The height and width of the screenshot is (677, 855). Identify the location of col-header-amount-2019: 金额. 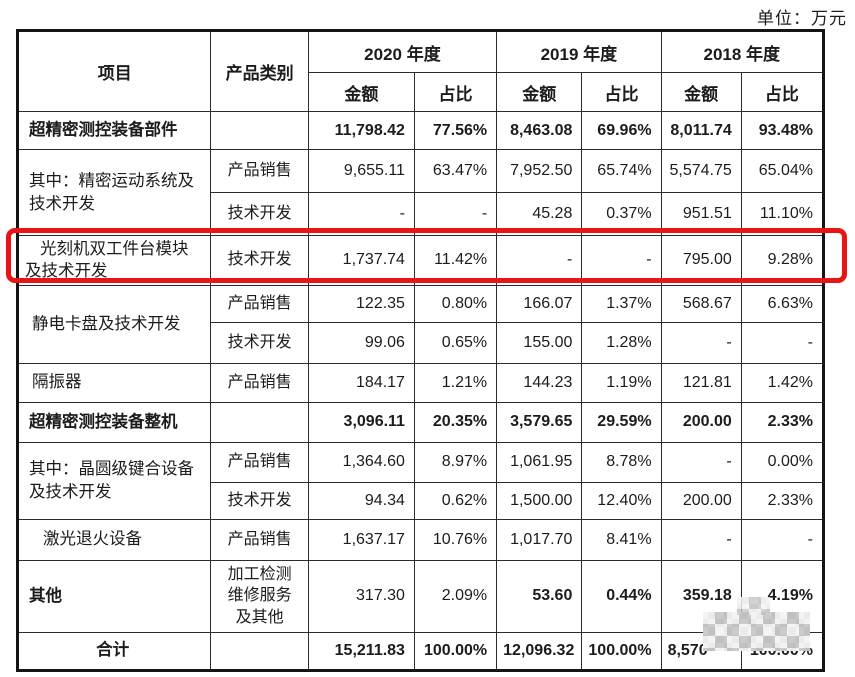
(539, 92).